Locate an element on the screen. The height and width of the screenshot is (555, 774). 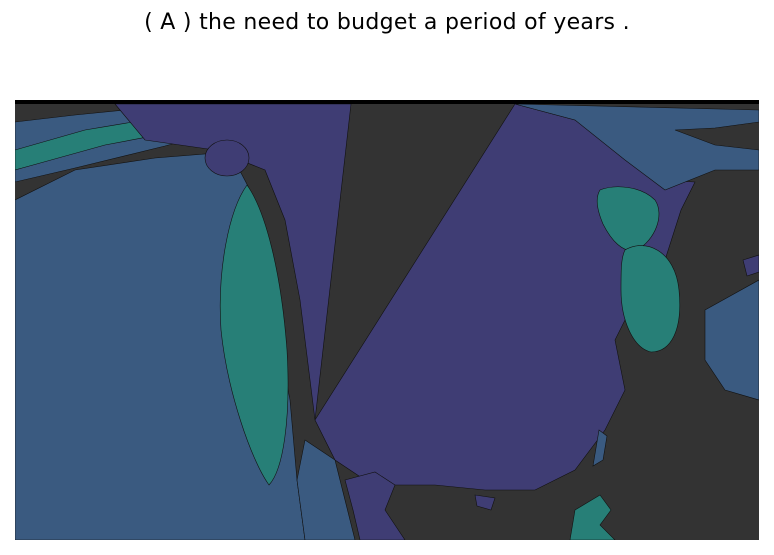
region-southeast-blue is located at coordinates (600, 448).